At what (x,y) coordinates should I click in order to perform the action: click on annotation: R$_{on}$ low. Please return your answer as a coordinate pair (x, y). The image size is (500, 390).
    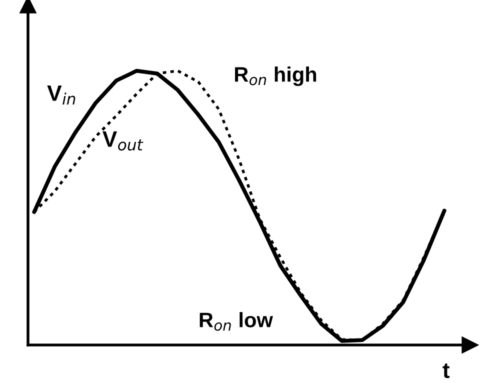
    Looking at the image, I should click on (236, 321).